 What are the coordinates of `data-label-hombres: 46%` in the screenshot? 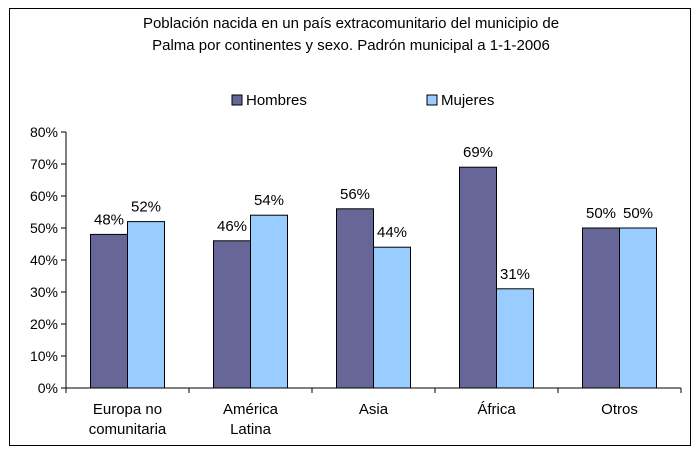 It's located at (232, 226).